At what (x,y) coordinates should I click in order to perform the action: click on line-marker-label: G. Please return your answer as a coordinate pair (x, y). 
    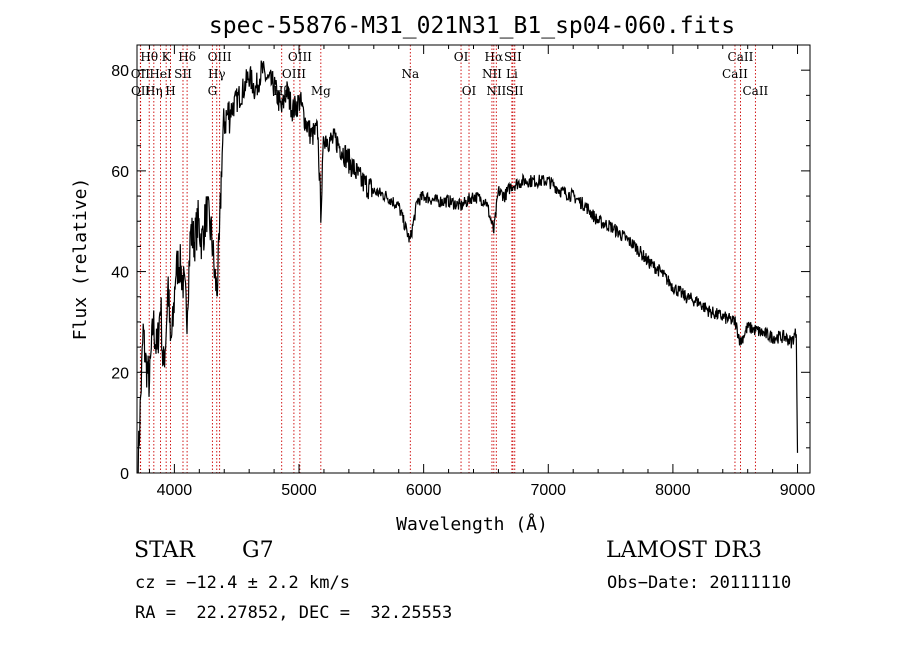
    Looking at the image, I should click on (213, 91).